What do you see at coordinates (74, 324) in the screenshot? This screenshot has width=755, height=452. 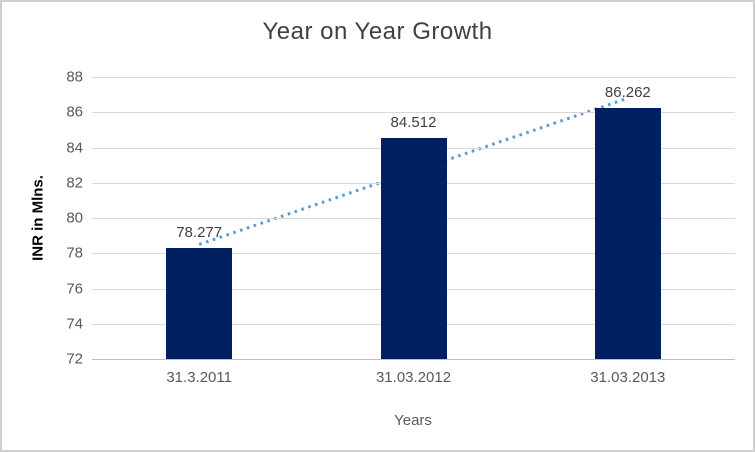 I see `y-tick-label: 74` at bounding box center [74, 324].